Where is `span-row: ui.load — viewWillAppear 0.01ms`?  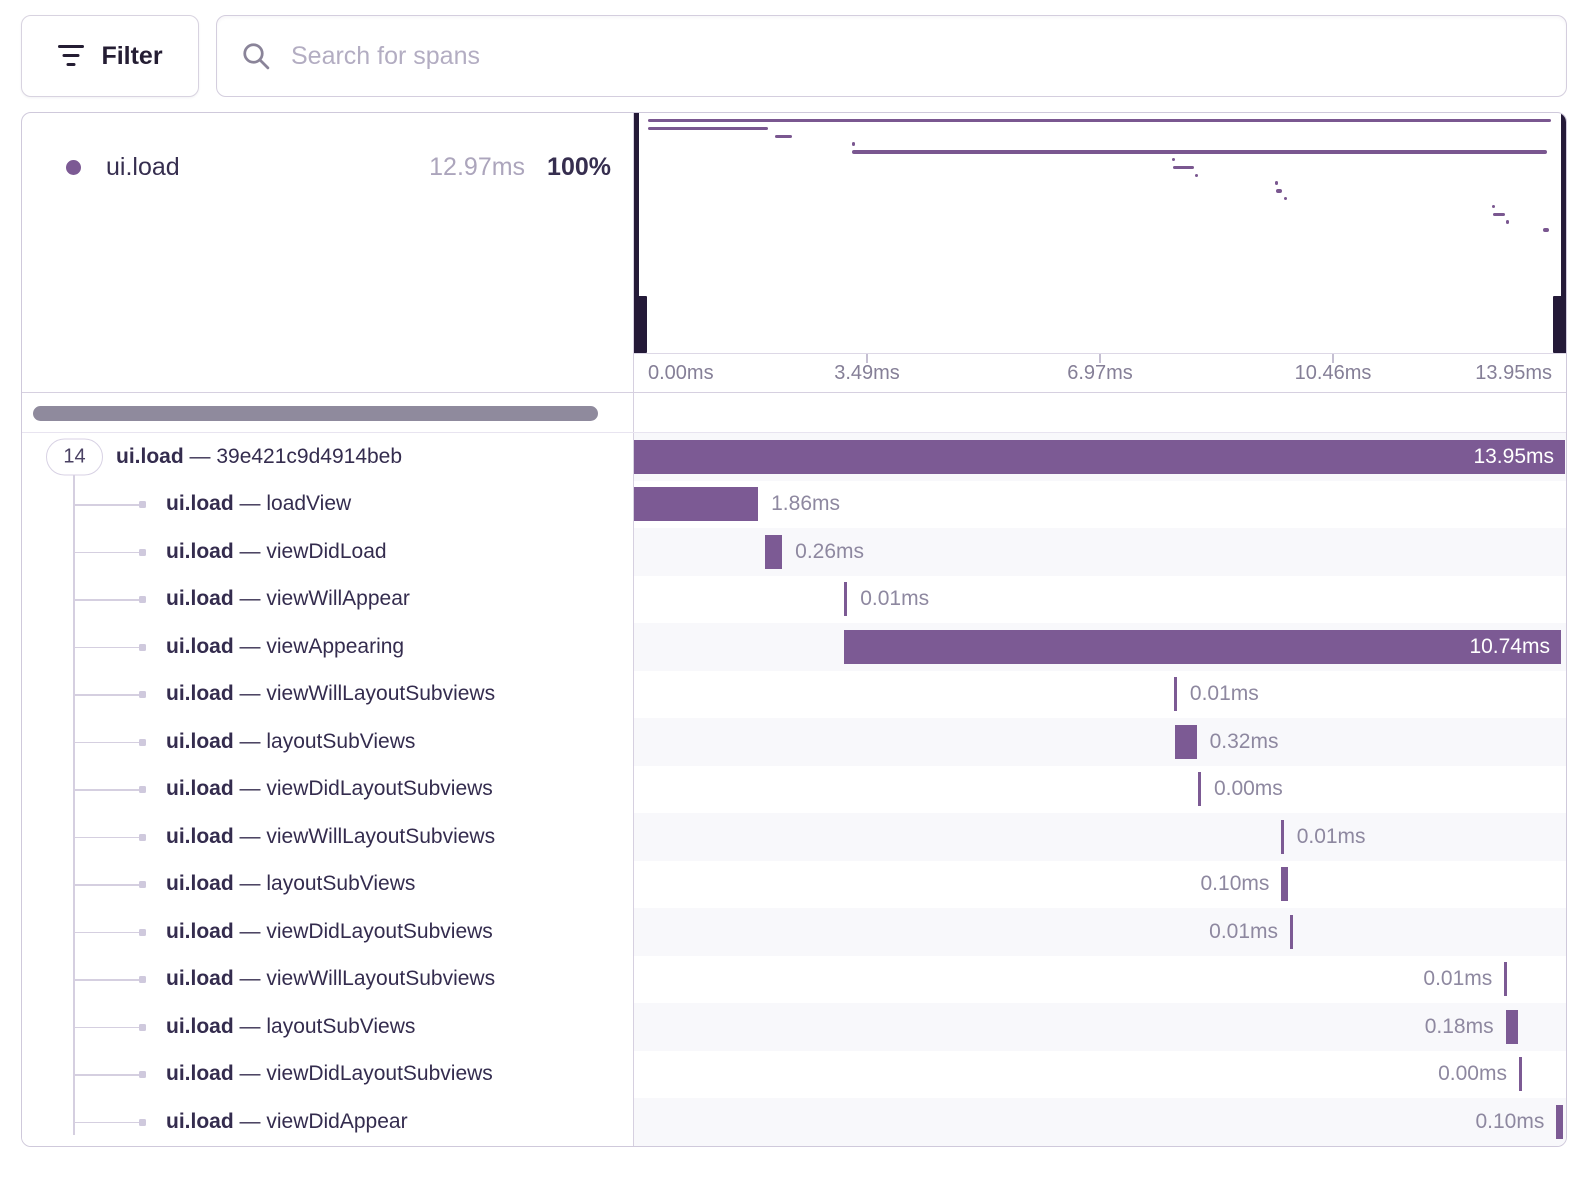 span-row: ui.load — viewWillAppear 0.01ms is located at coordinates (794, 599).